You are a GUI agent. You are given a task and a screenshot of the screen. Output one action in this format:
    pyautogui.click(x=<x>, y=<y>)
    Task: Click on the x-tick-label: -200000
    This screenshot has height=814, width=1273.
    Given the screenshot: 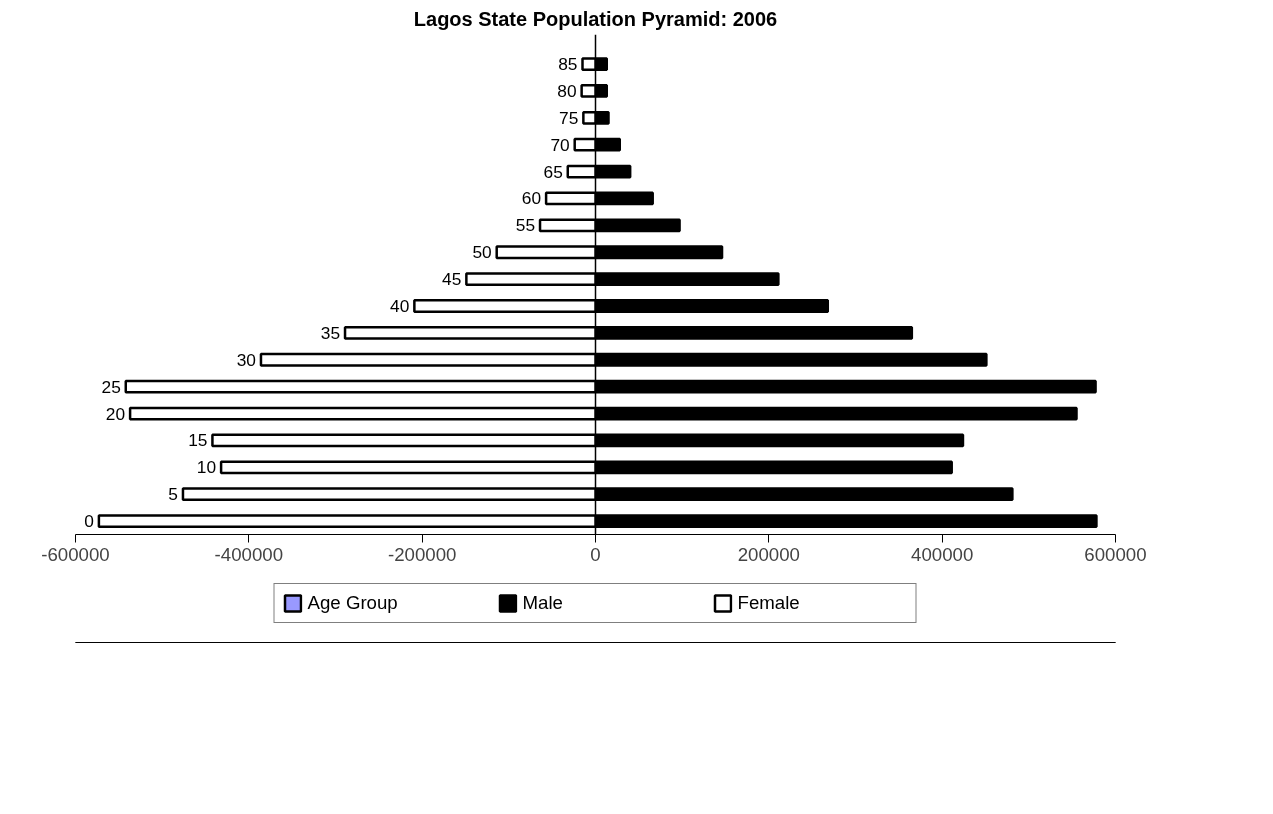 What is the action you would take?
    pyautogui.click(x=422, y=554)
    